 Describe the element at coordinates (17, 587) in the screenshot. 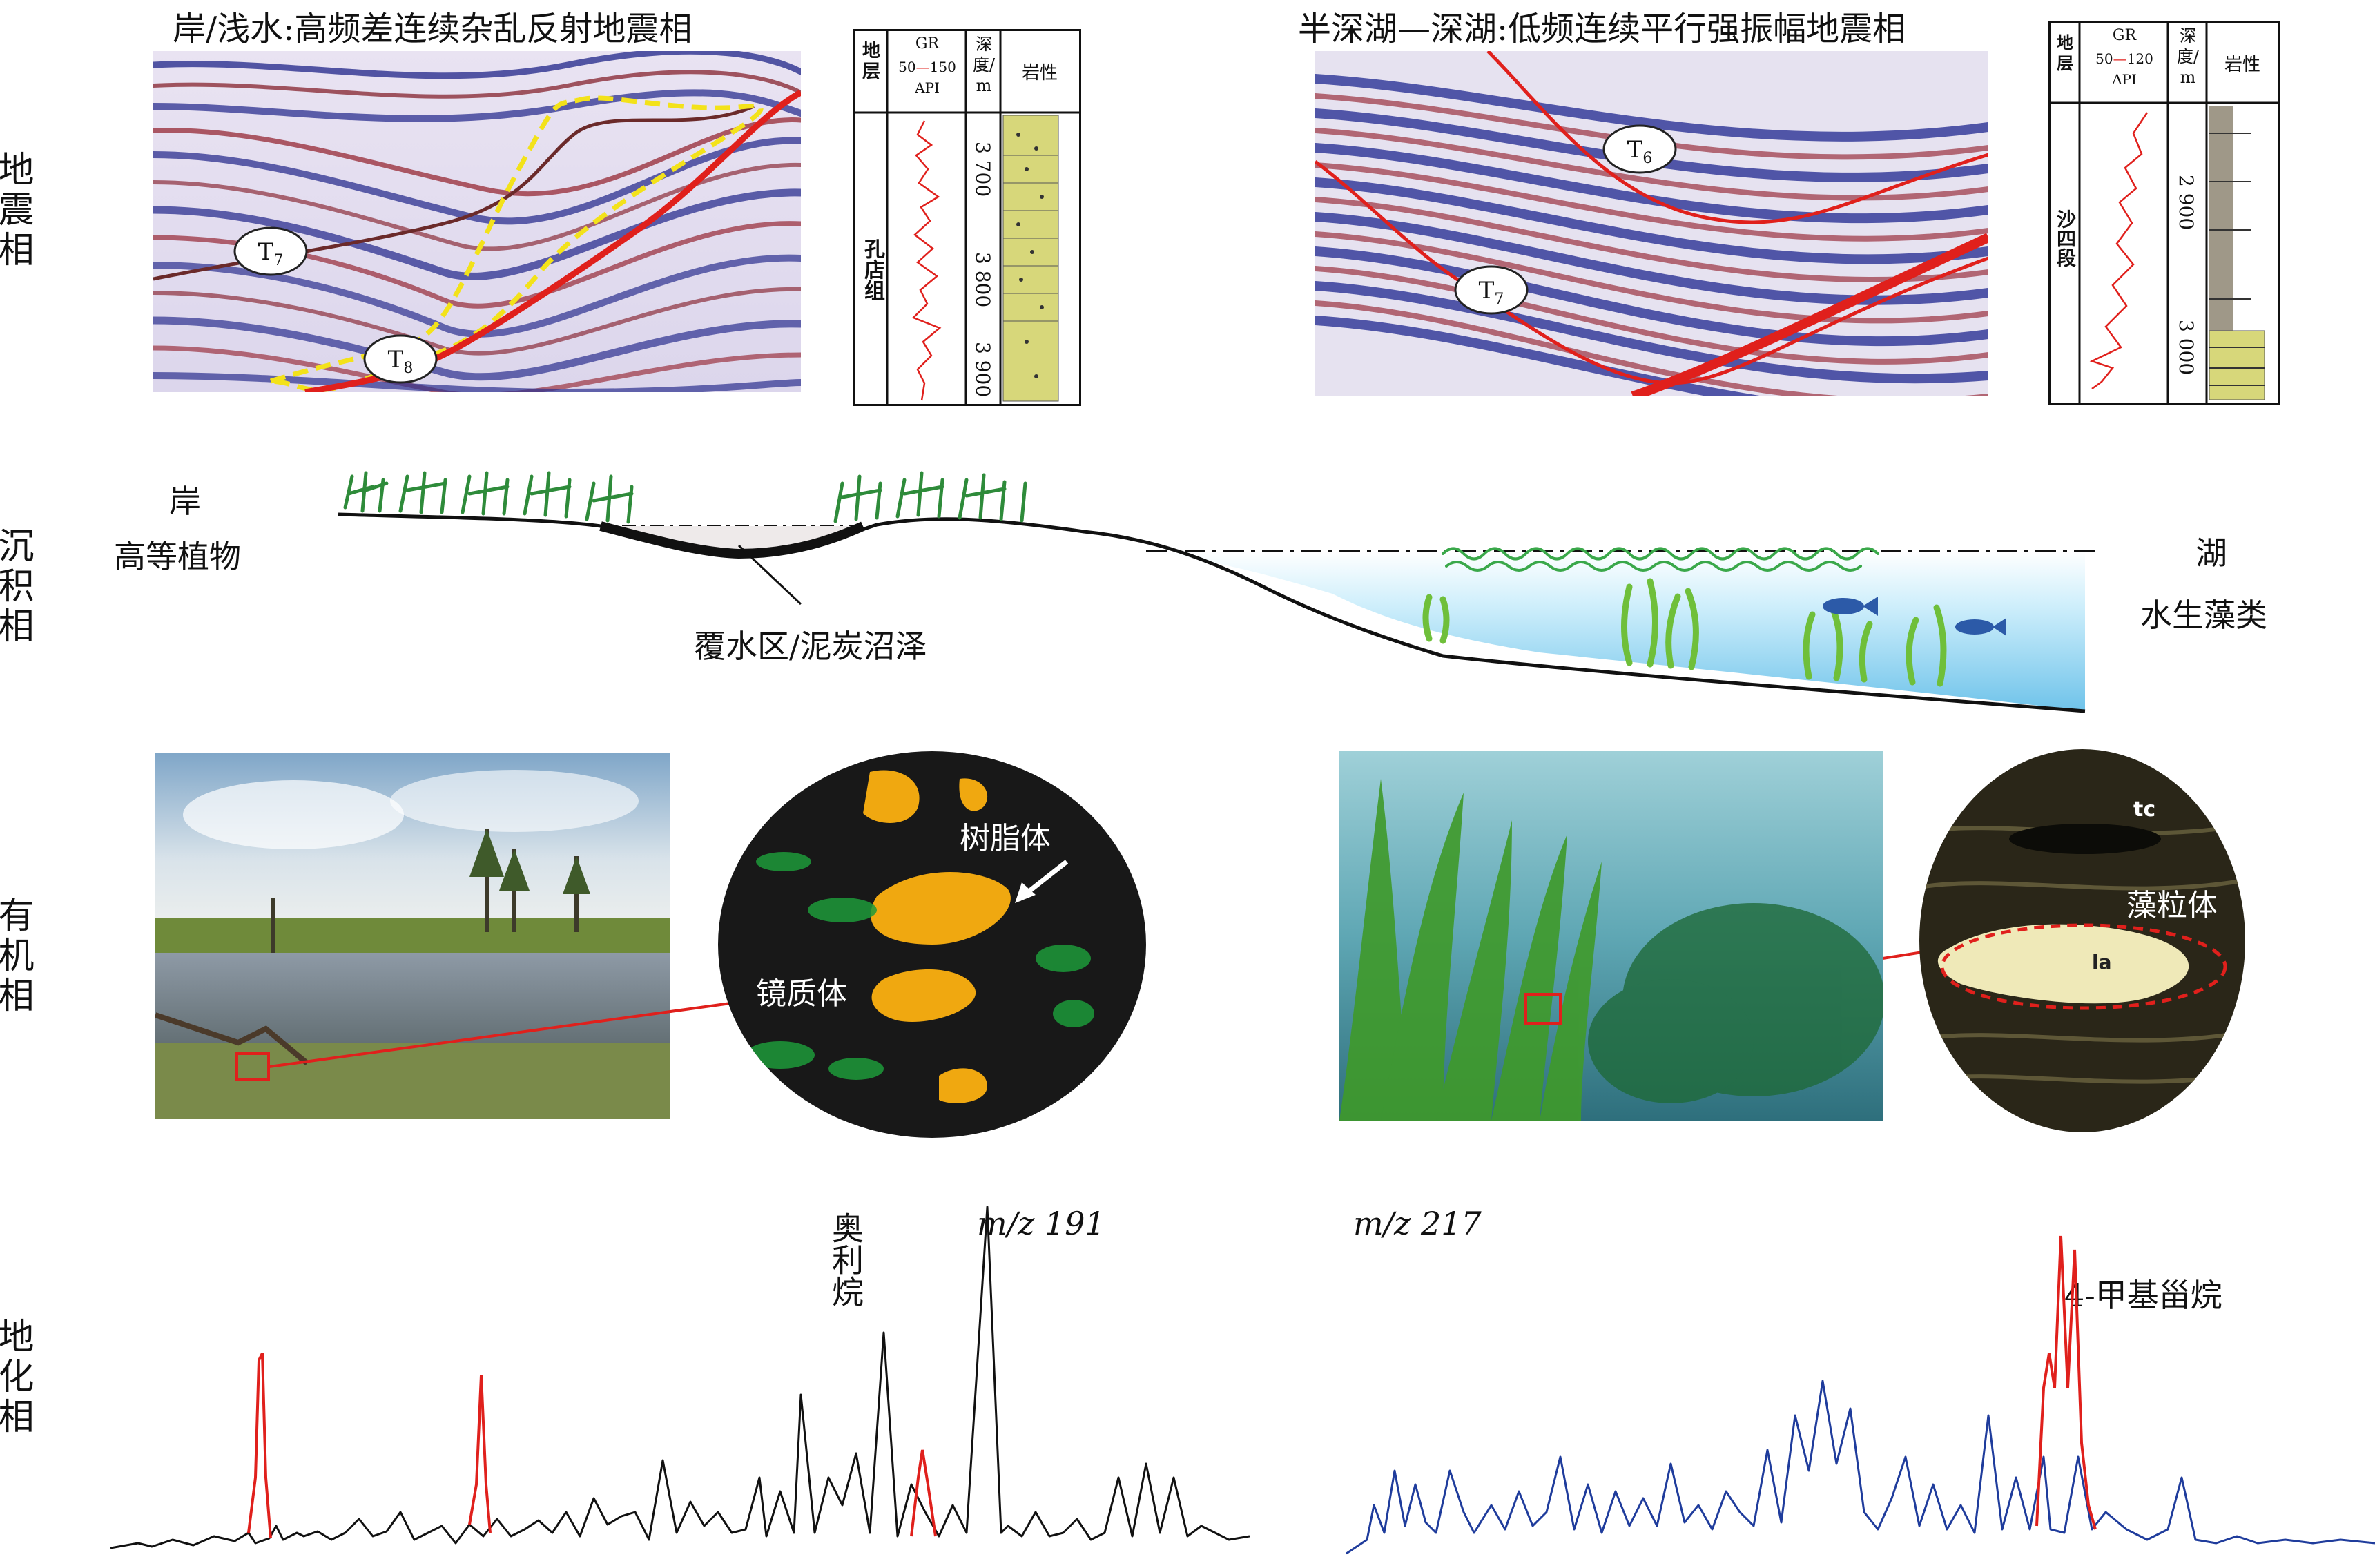

I see `row-label-sedimentary: 沉积相` at that location.